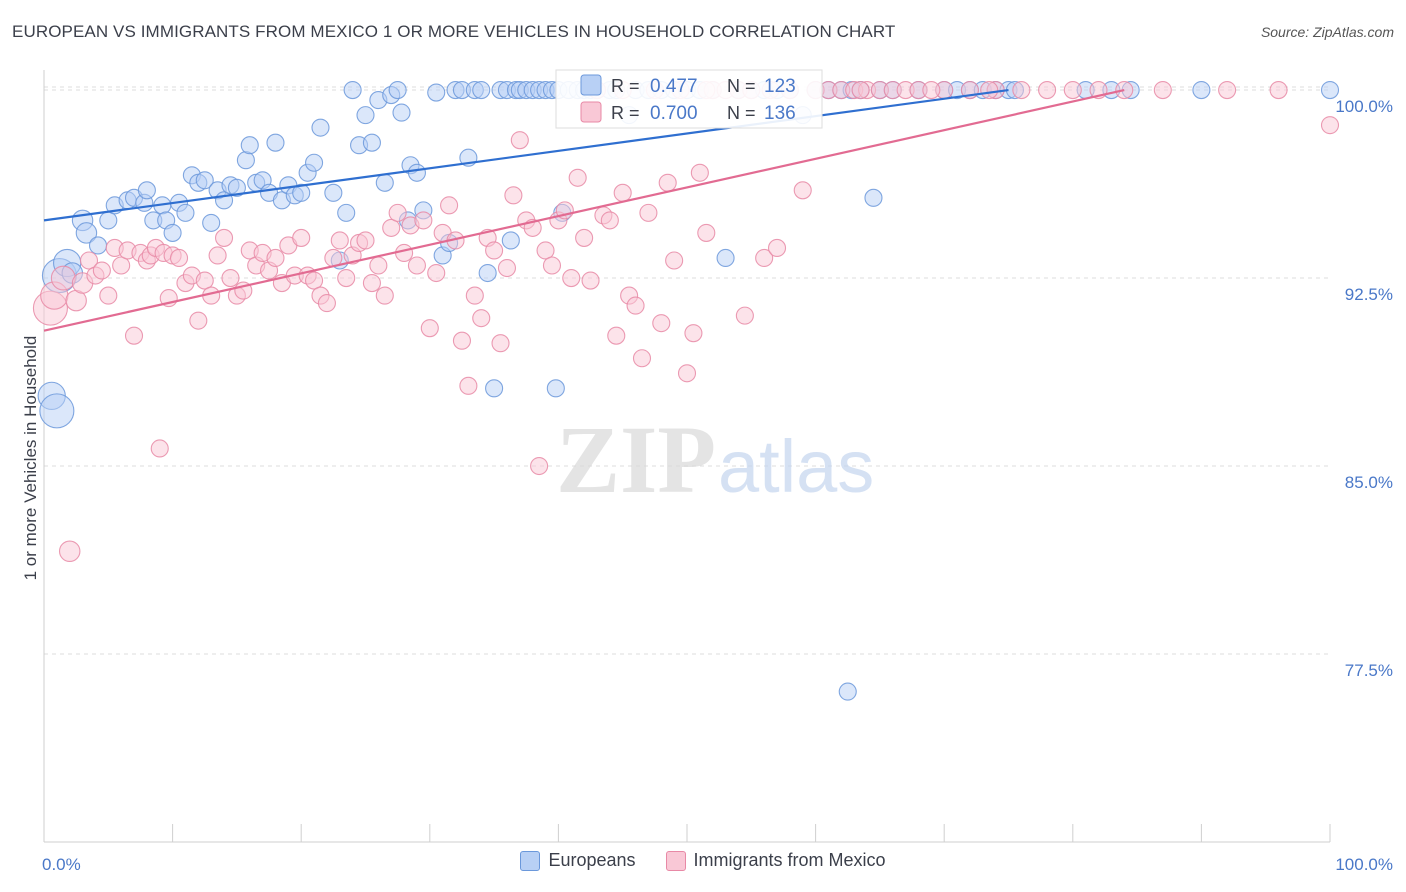 This screenshot has height=892, width=1406. Describe the element at coordinates (674, 86) in the screenshot. I see `stats-r-value-blue: 0.477` at that location.